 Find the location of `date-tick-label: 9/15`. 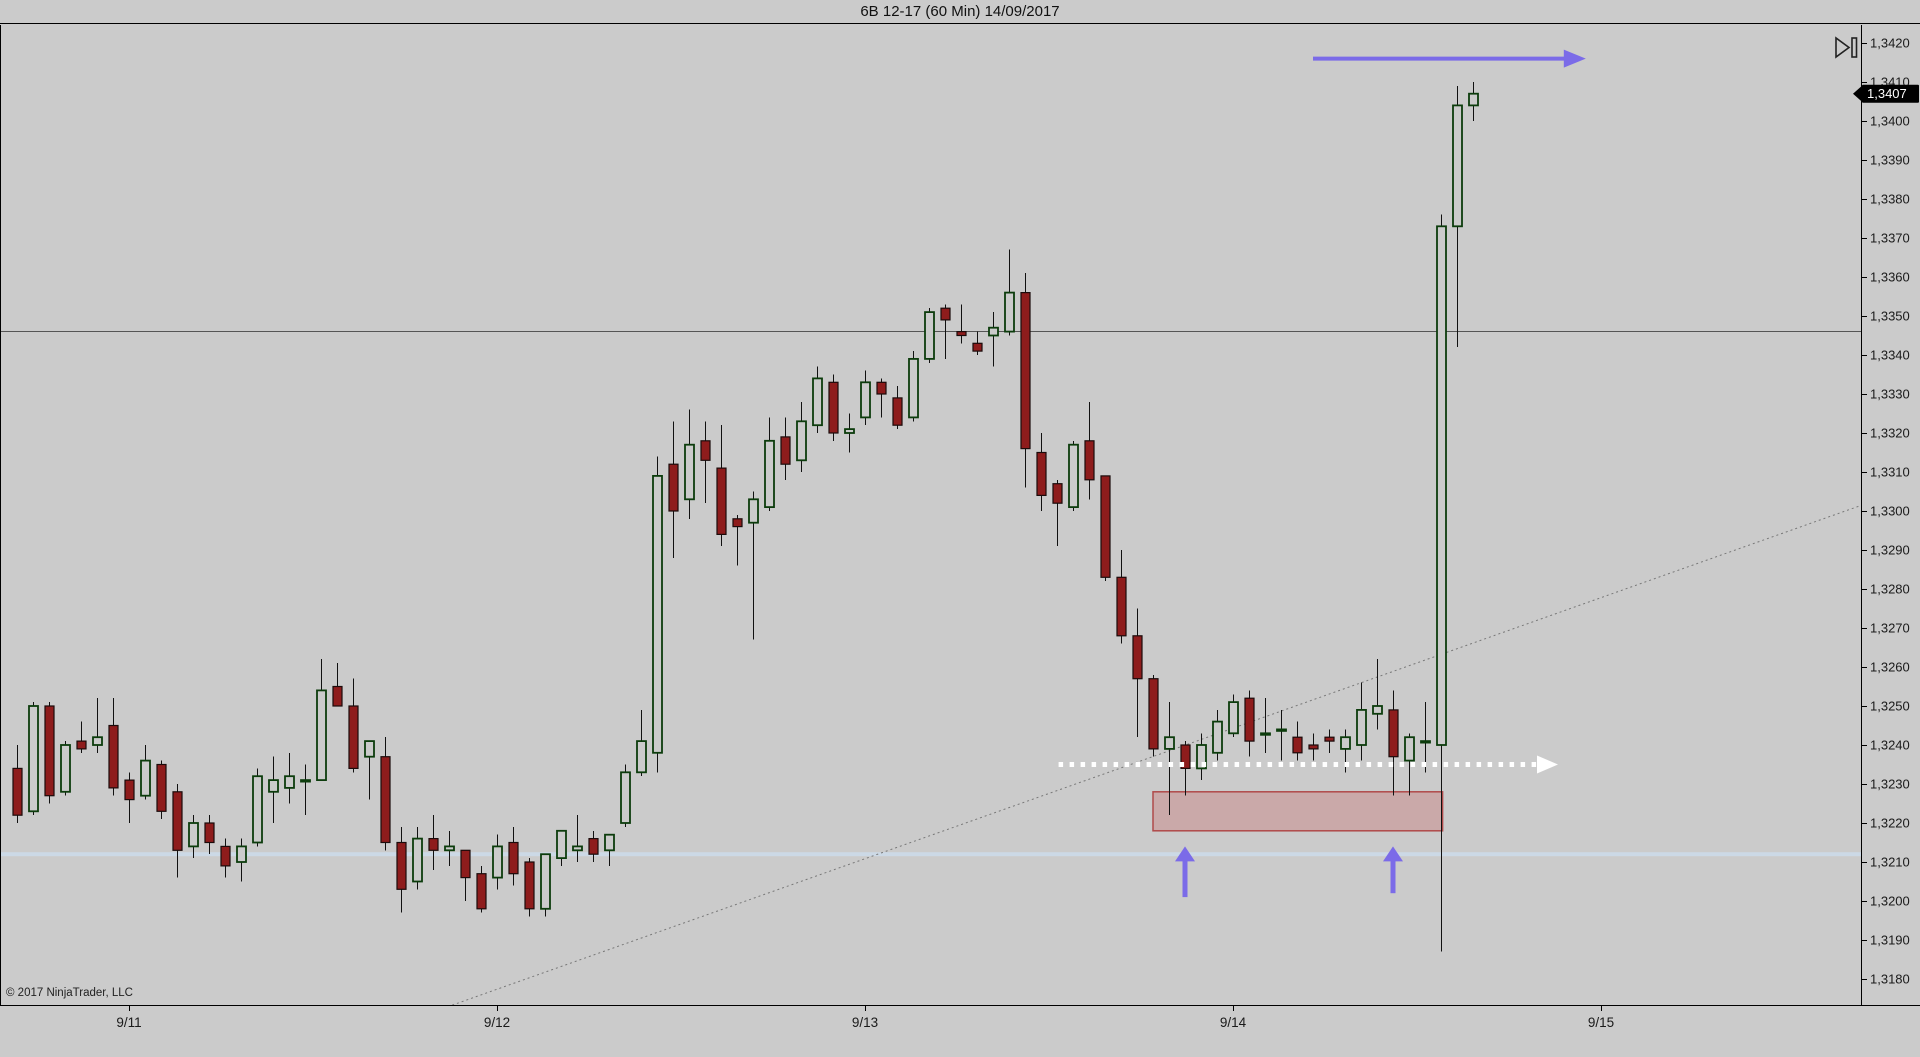

date-tick-label: 9/15 is located at coordinates (1601, 1022).